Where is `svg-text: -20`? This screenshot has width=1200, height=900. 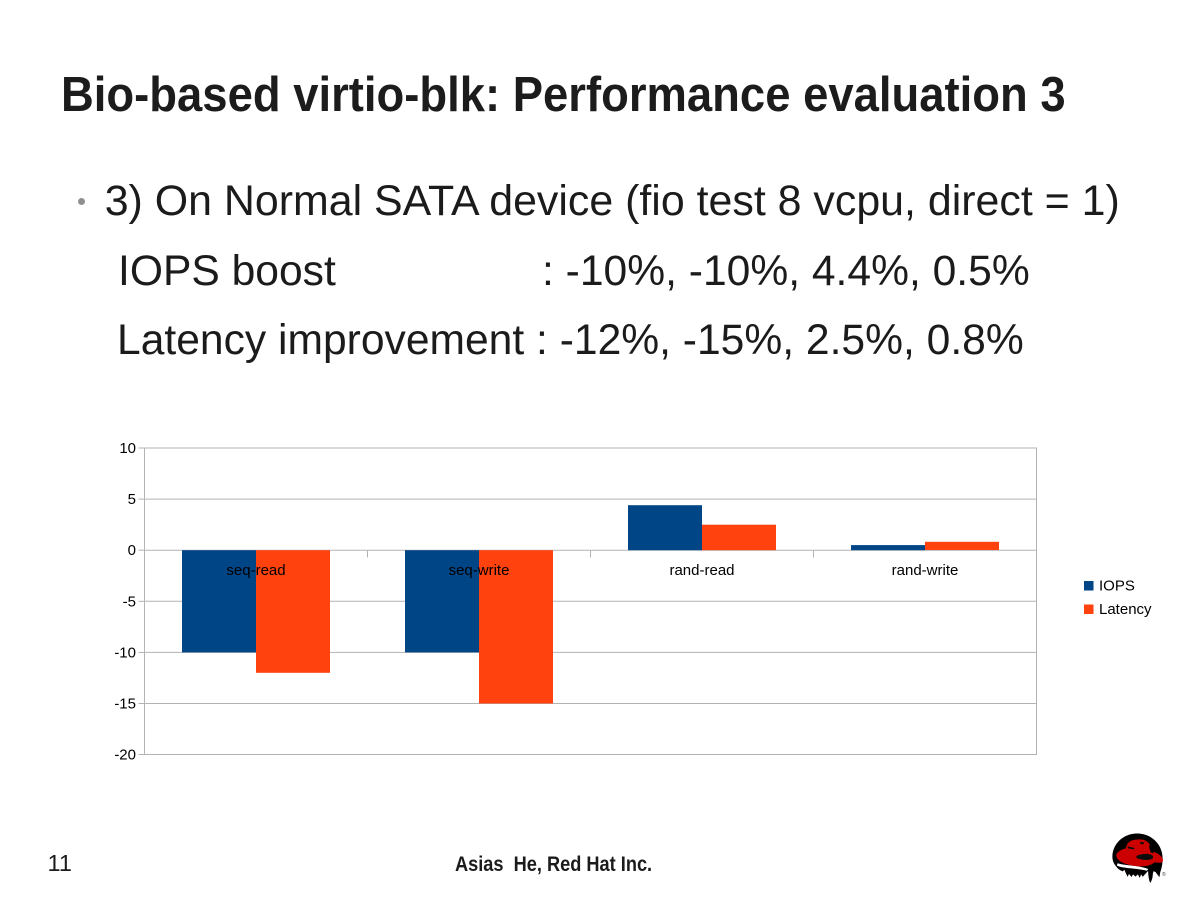
svg-text: -20 is located at coordinates (125, 755).